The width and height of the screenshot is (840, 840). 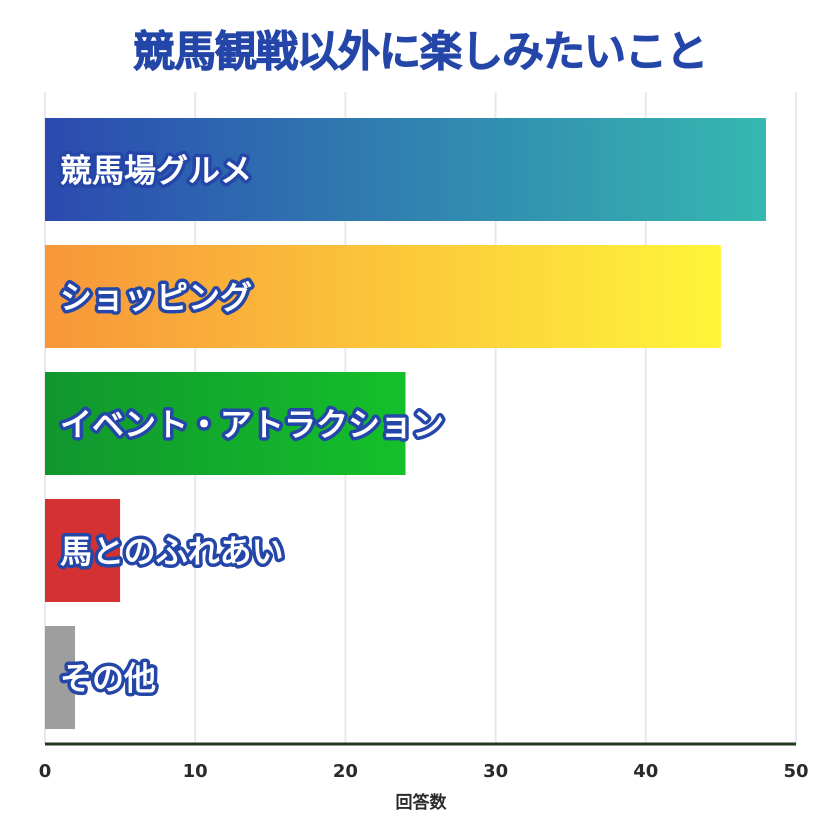 I want to click on x-tick-label: 40, so click(x=645, y=771).